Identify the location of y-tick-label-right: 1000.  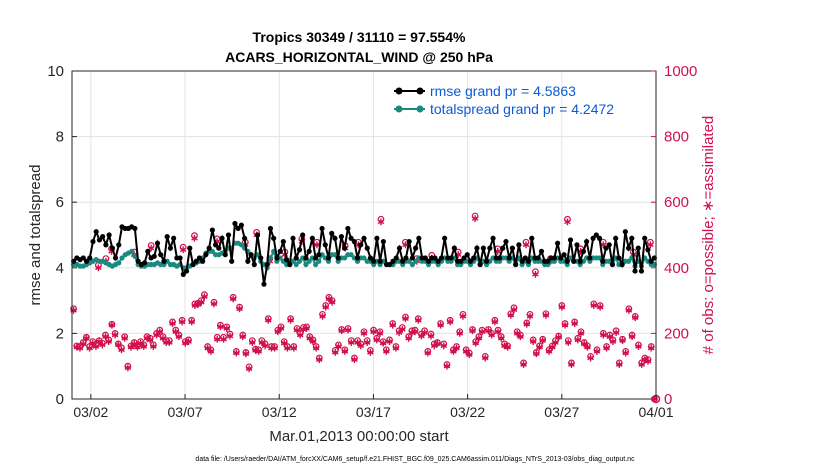
(680, 71).